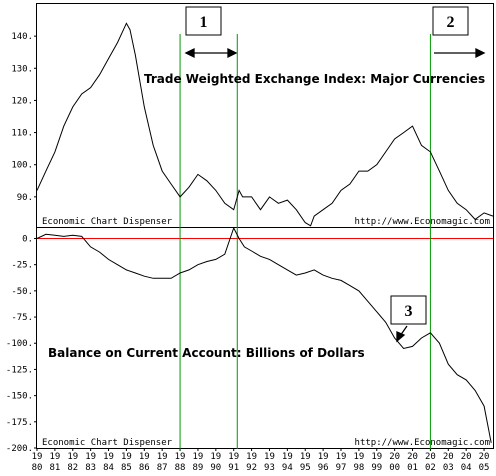 Image resolution: width=496 pixels, height=476 pixels. Describe the element at coordinates (22, 266) in the screenshot. I see `y-tick-label: -25.` at that location.